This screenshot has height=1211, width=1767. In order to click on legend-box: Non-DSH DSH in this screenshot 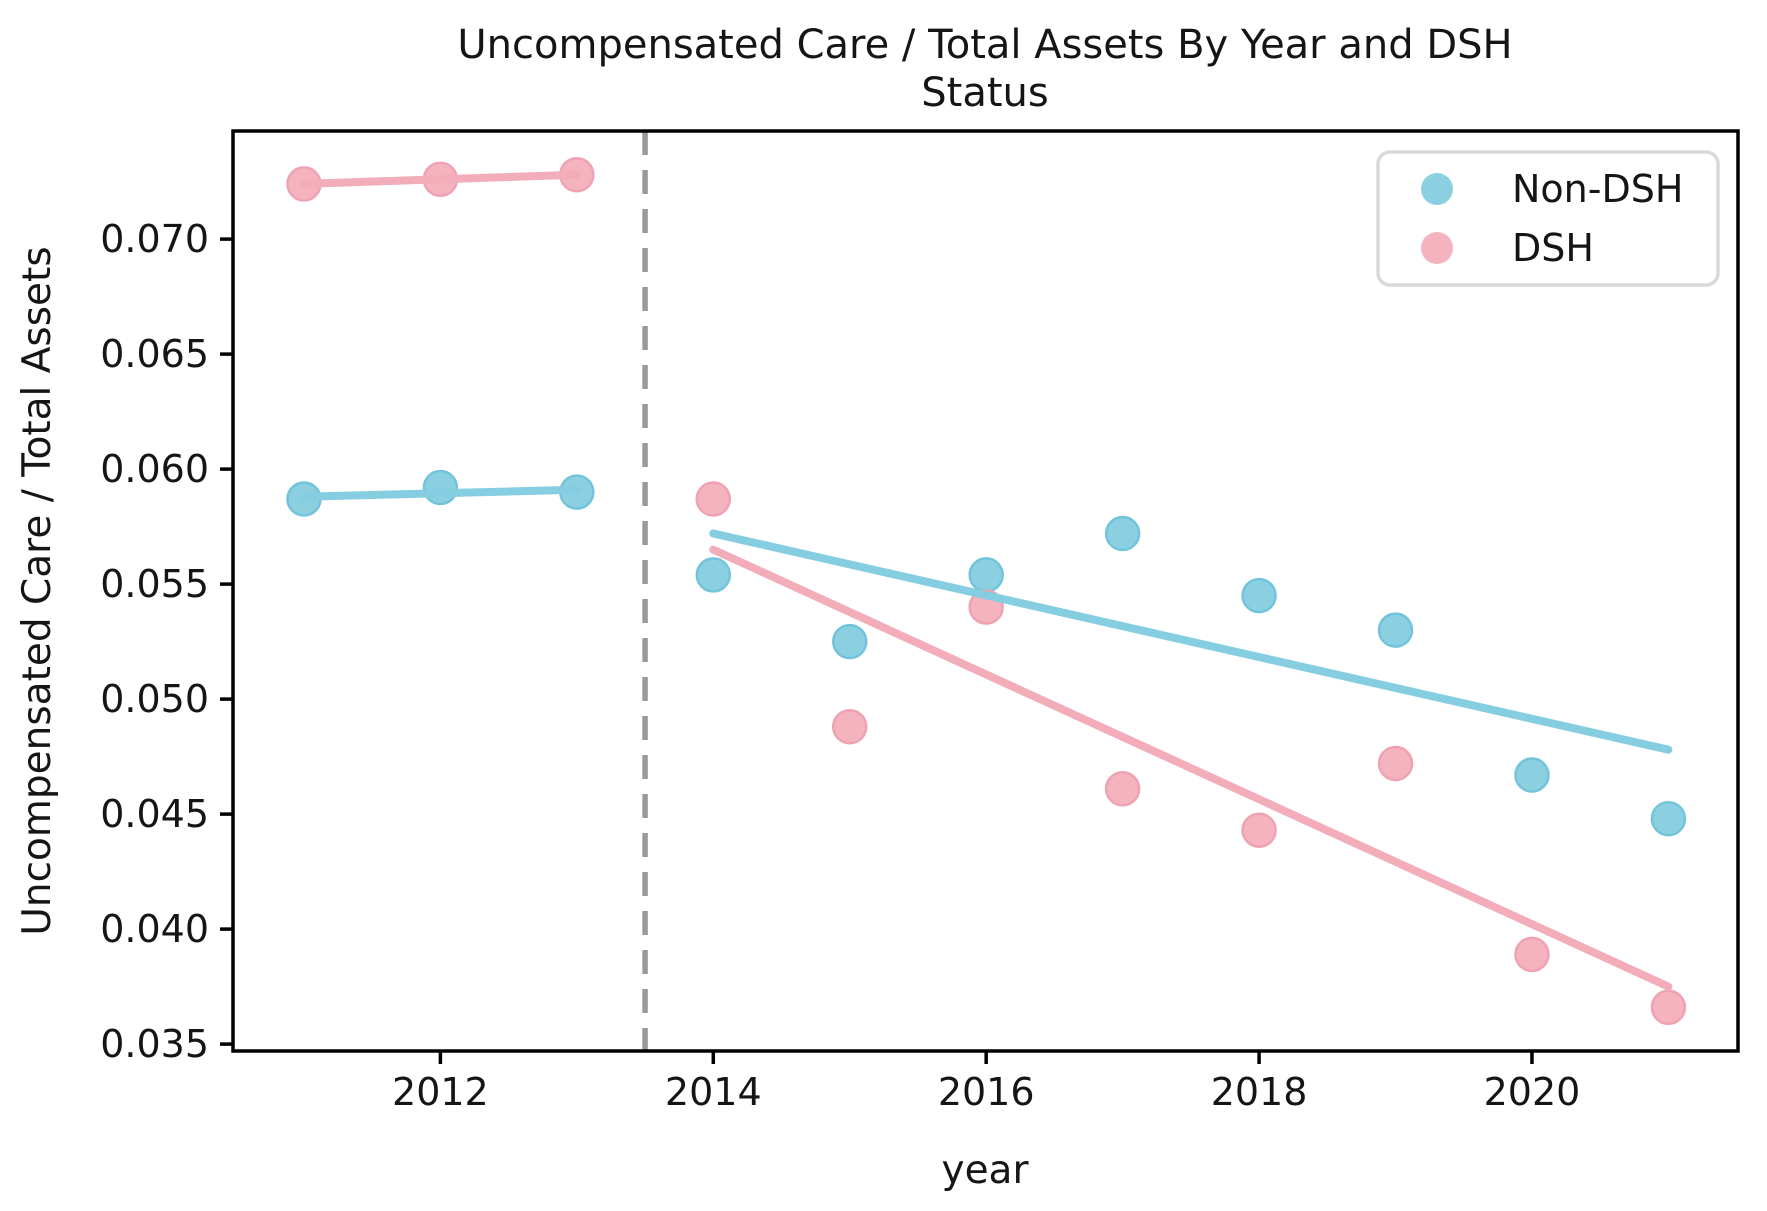, I will do `click(1548, 218)`.